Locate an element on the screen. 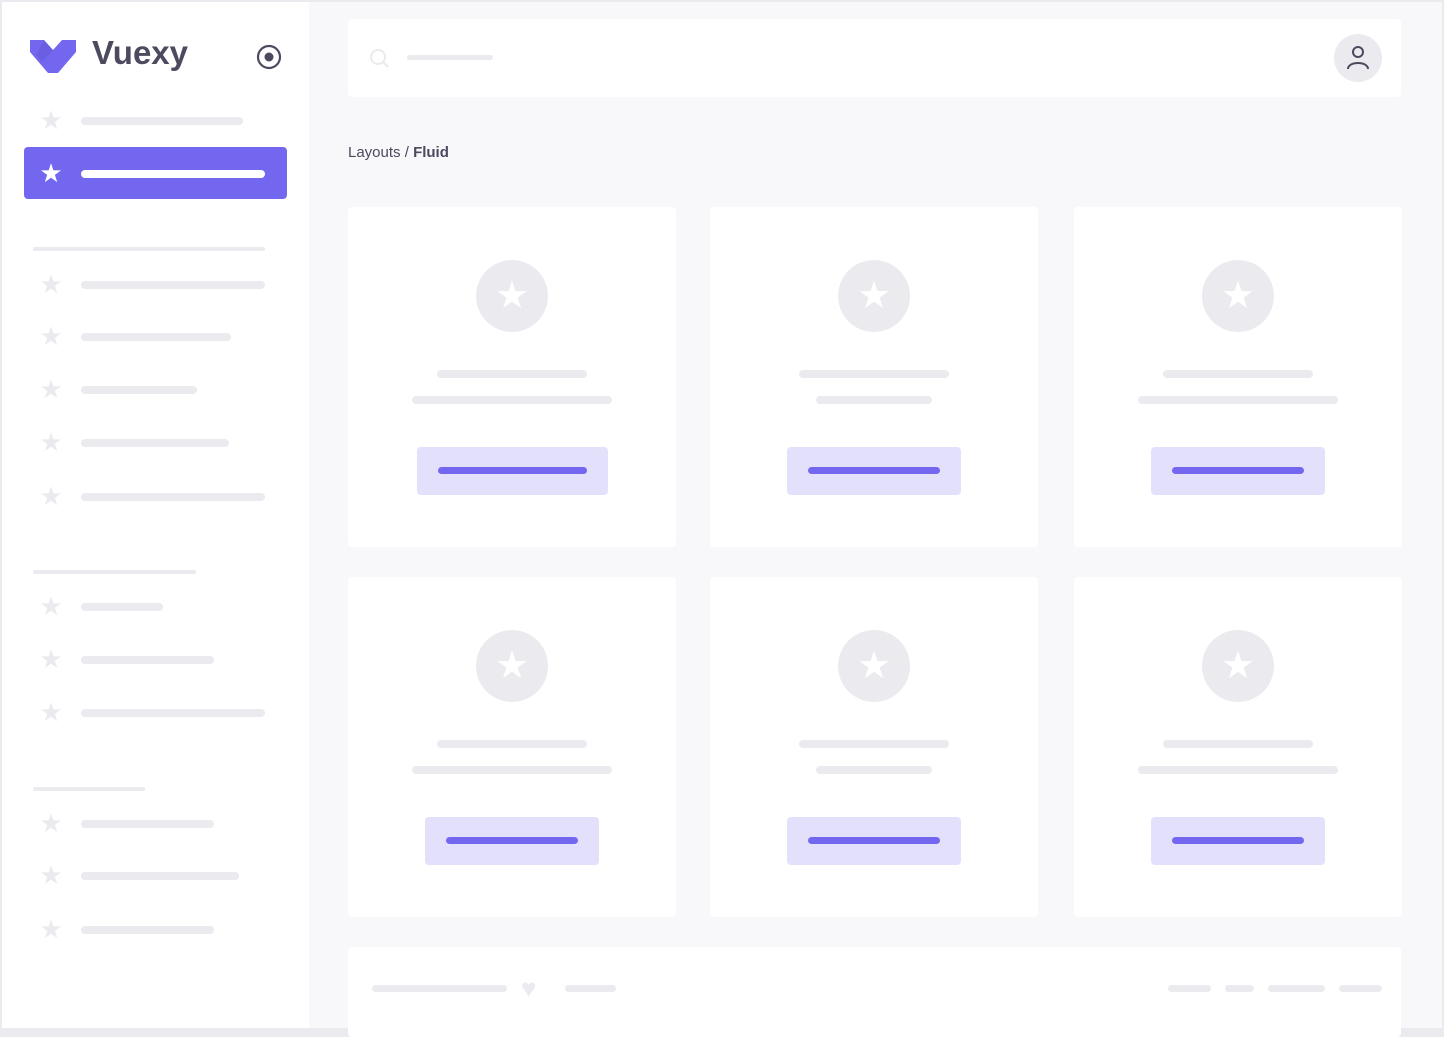 The width and height of the screenshot is (1444, 1037). navbar is located at coordinates (874, 58).